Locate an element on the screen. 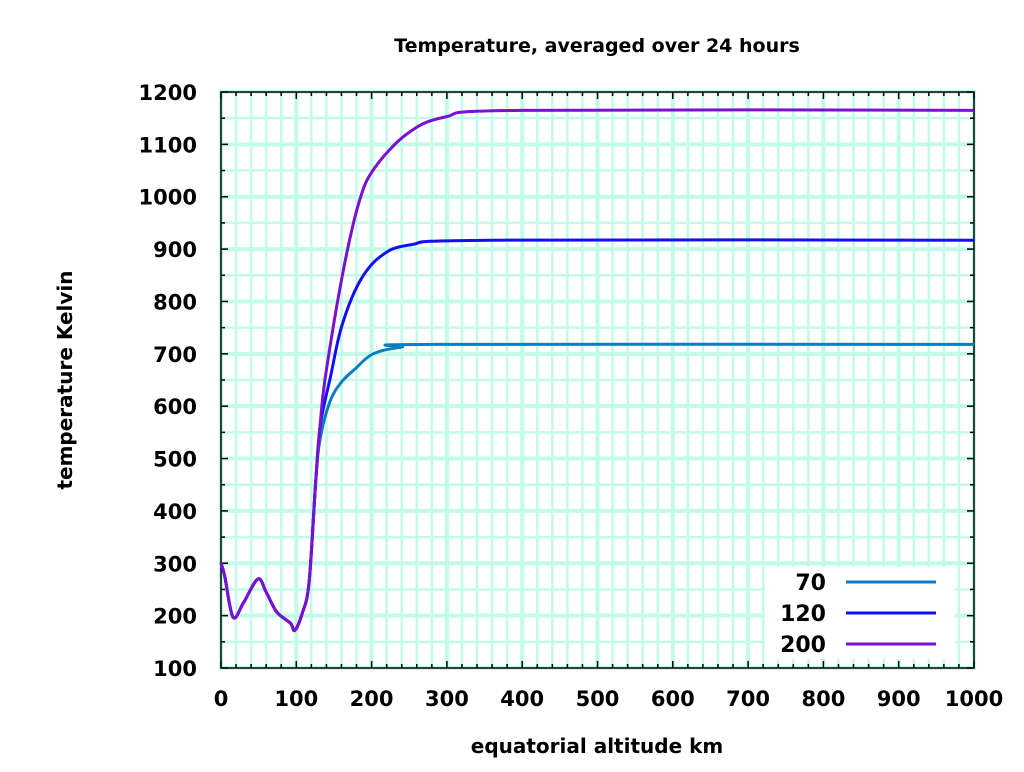 This screenshot has height=772, width=1024. y-tick-label: 800 is located at coordinates (175, 302).